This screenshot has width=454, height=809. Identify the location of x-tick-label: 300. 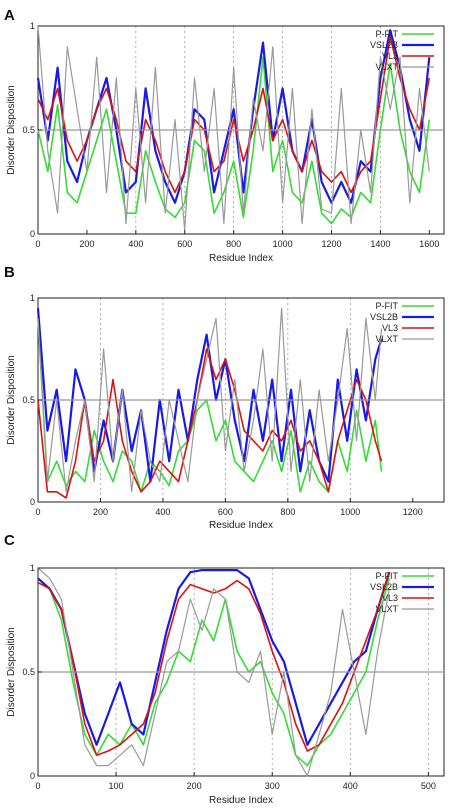
(272, 786).